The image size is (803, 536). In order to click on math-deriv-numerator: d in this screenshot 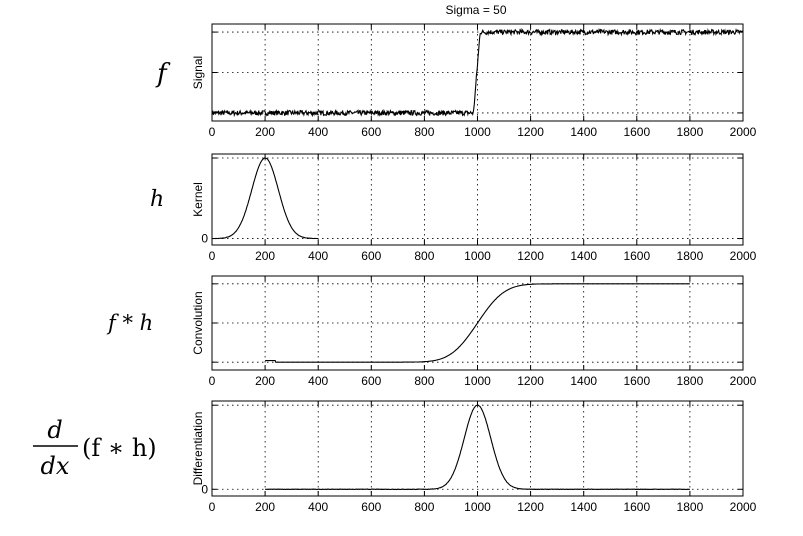, I will do `click(54, 430)`.